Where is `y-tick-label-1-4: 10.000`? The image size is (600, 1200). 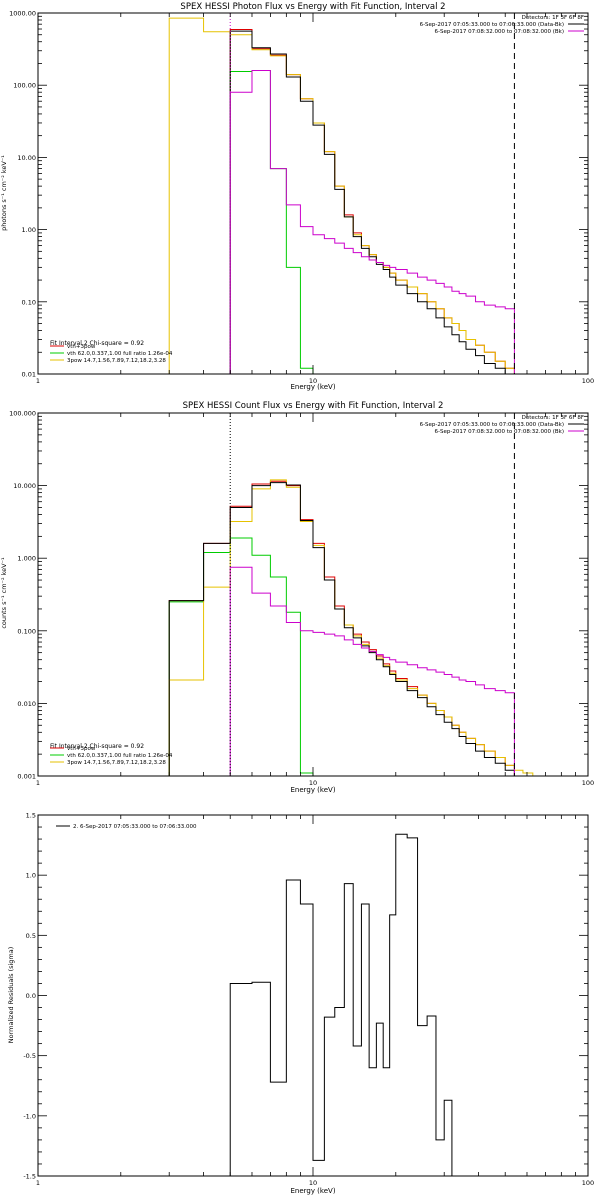
y-tick-label-1-4: 10.000 is located at coordinates (24, 486).